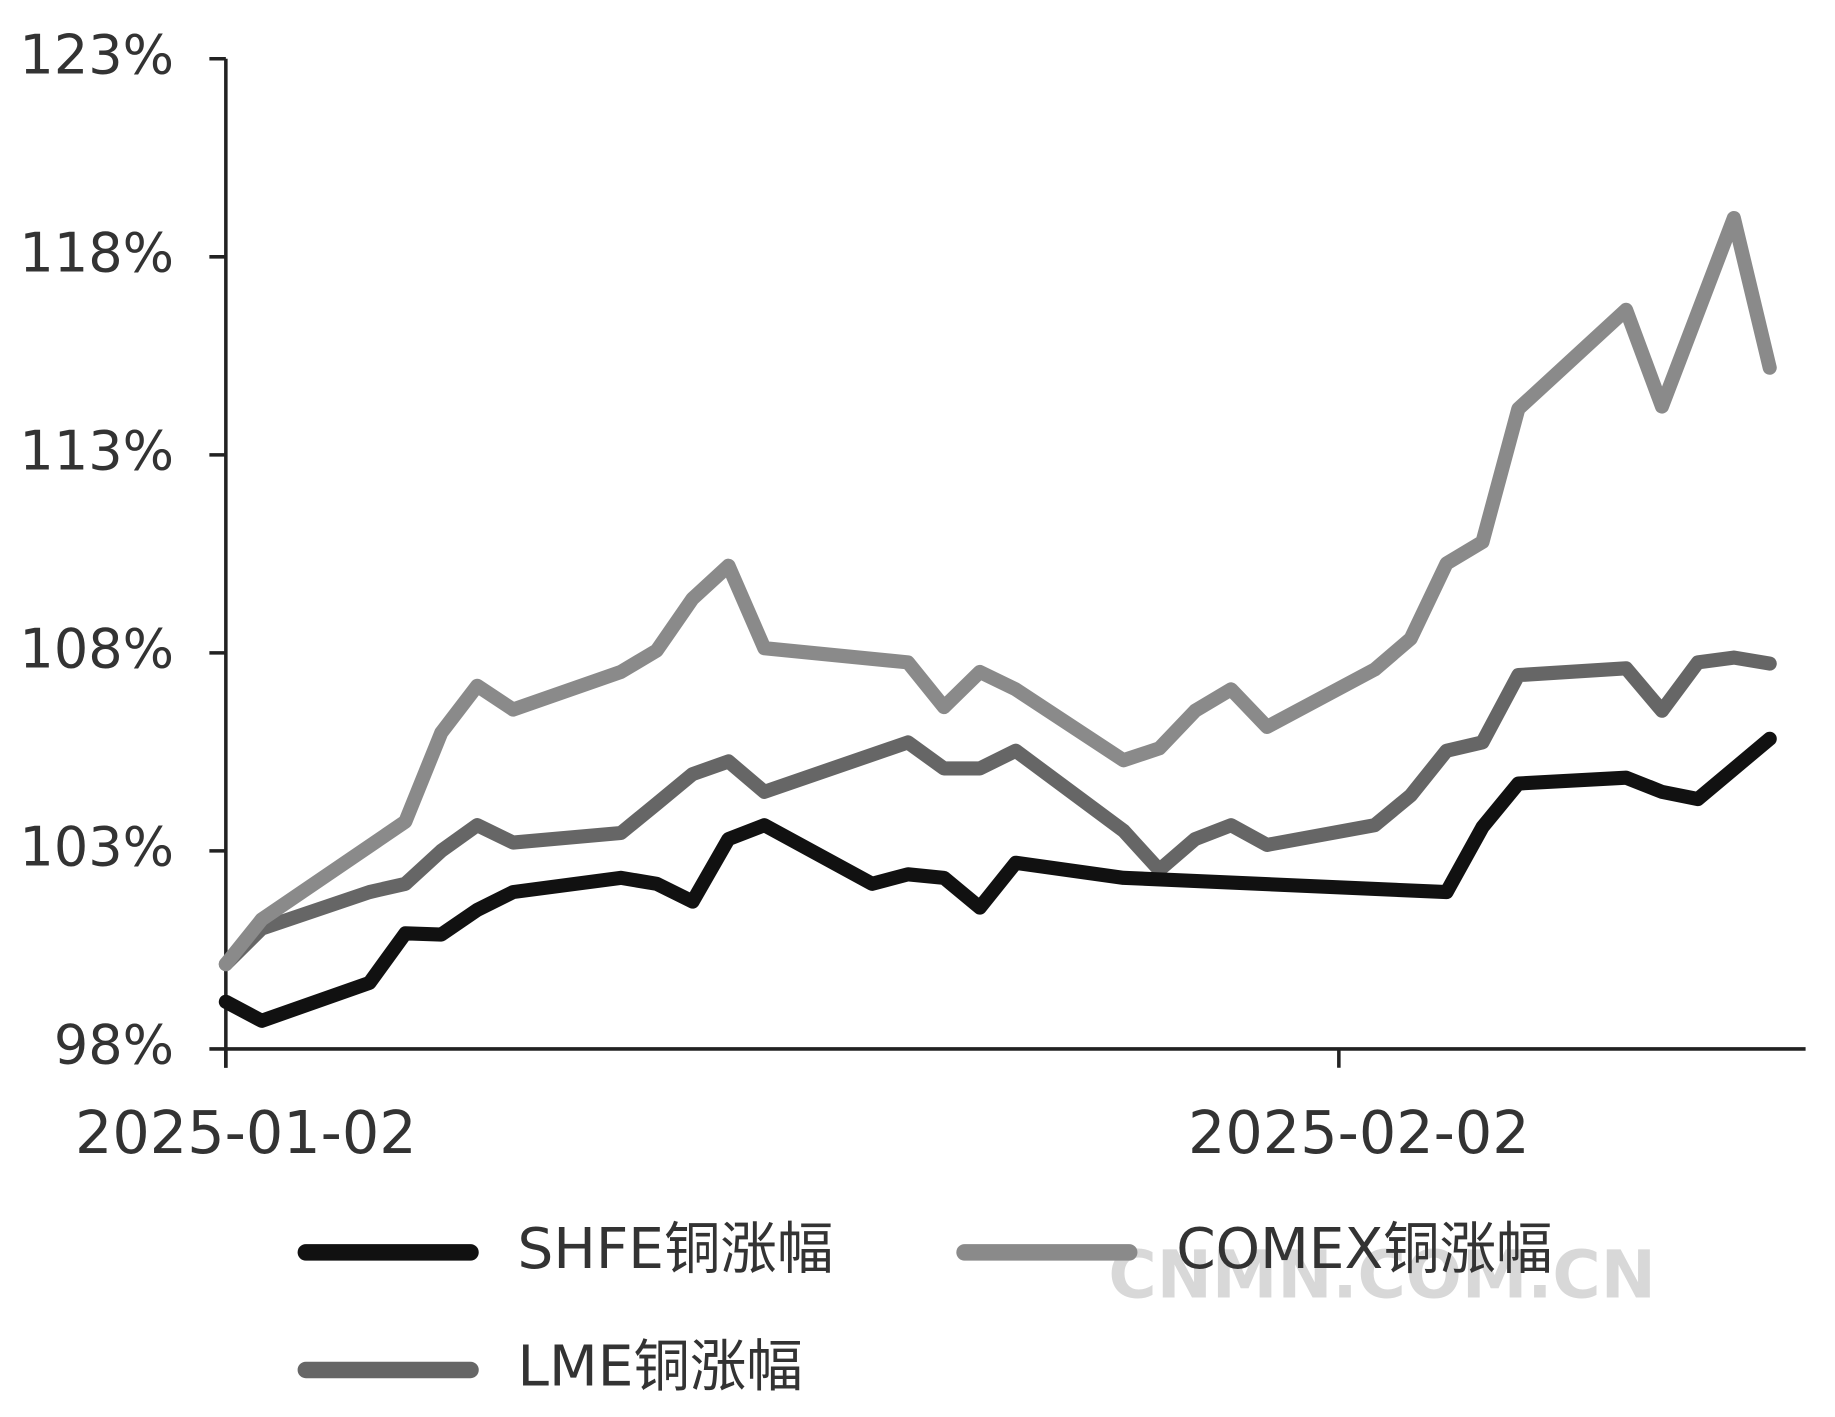 This screenshot has width=1835, height=1417. I want to click on x-tick-label: 2025-02-02, so click(1359, 1132).